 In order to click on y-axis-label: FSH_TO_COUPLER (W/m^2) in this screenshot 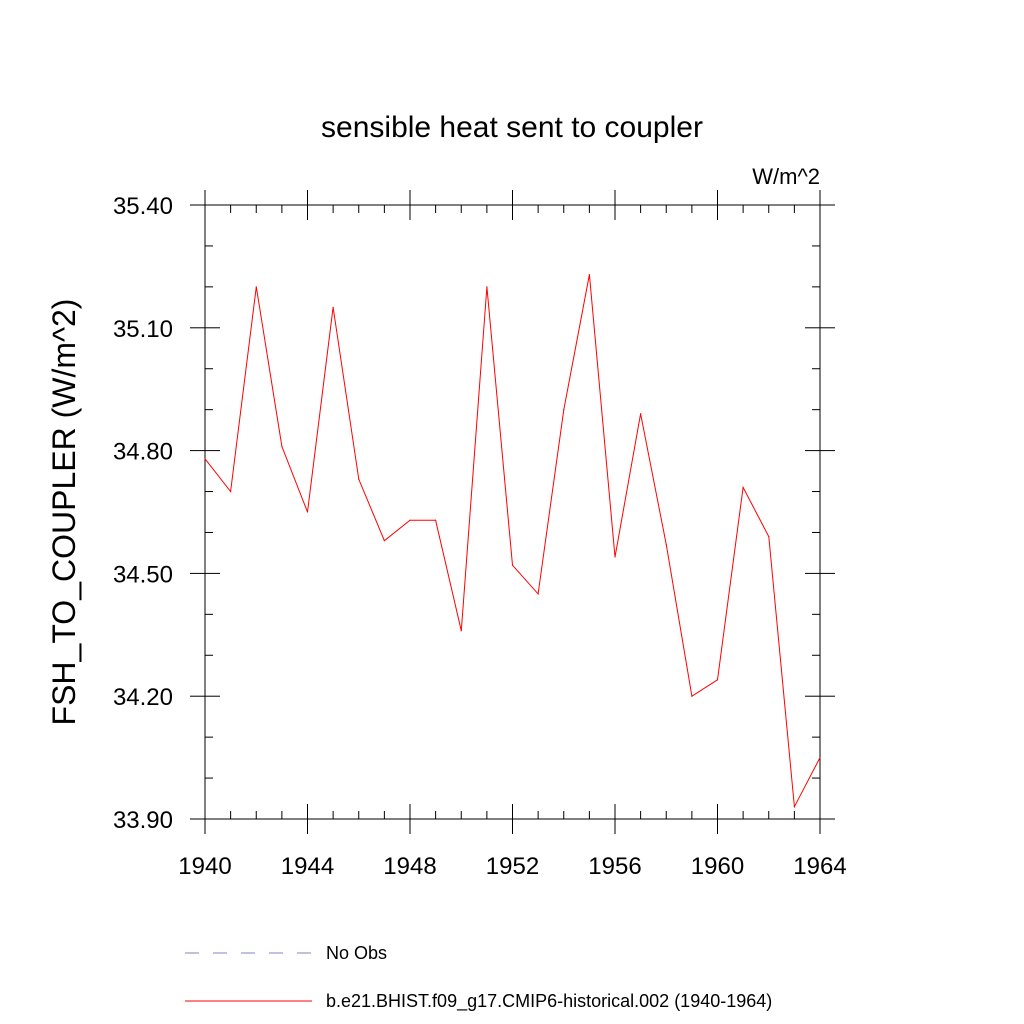, I will do `click(64, 512)`.